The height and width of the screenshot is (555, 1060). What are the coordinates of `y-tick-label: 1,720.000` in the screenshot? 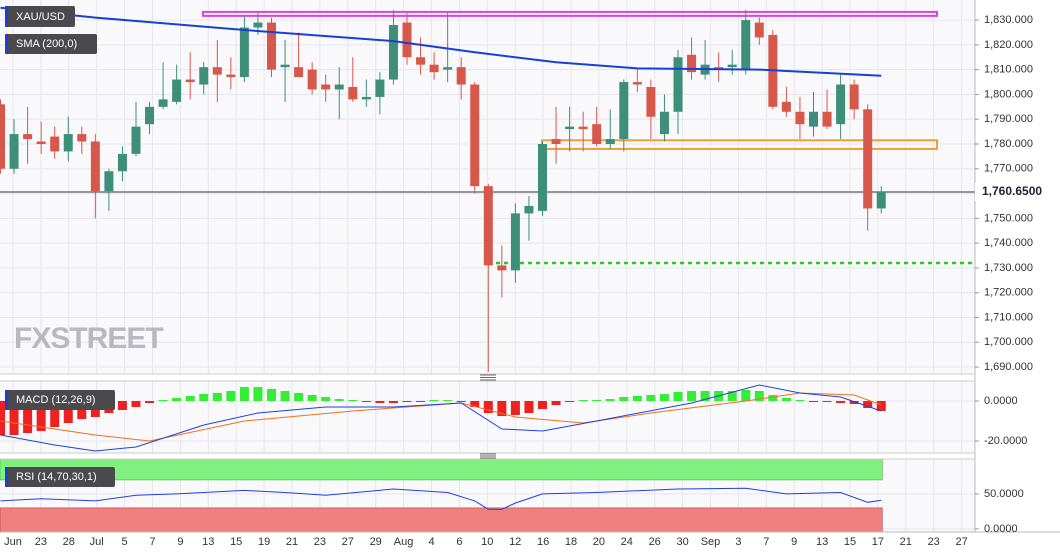 It's located at (1008, 293).